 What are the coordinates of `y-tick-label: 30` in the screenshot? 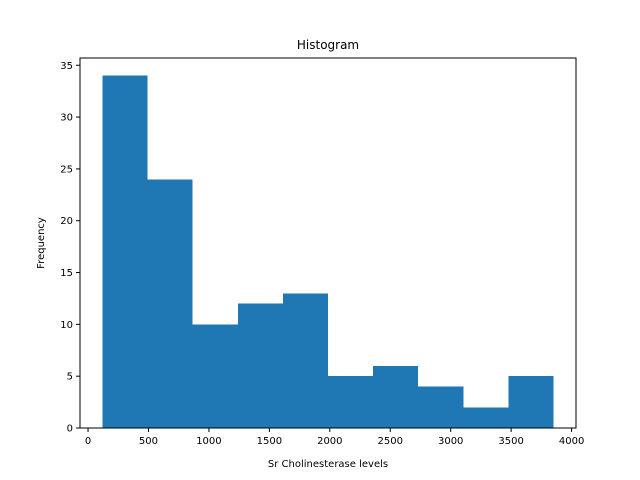 It's located at (66, 118).